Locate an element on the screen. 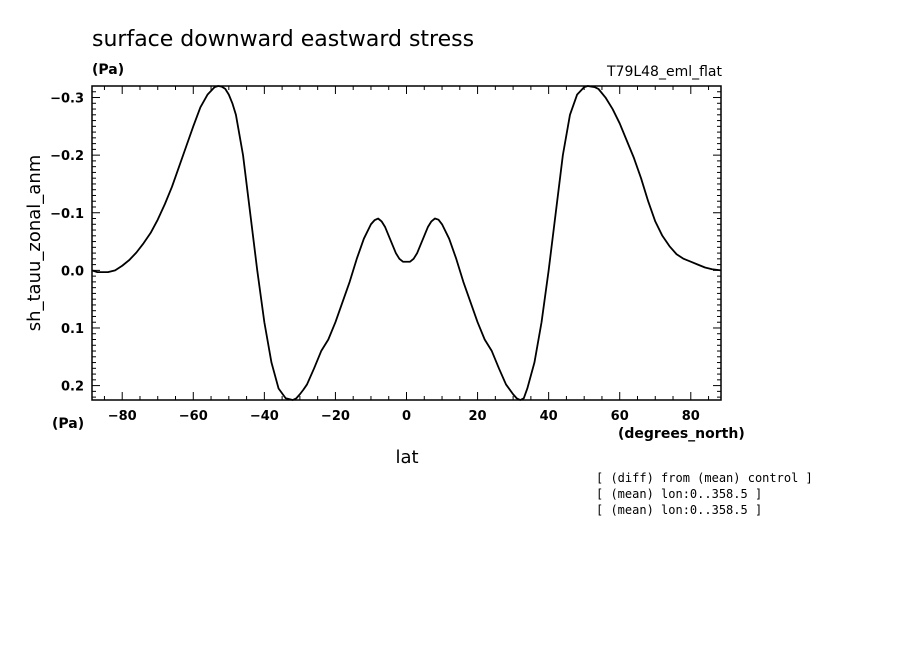  x-tick-label: 60 is located at coordinates (620, 416).